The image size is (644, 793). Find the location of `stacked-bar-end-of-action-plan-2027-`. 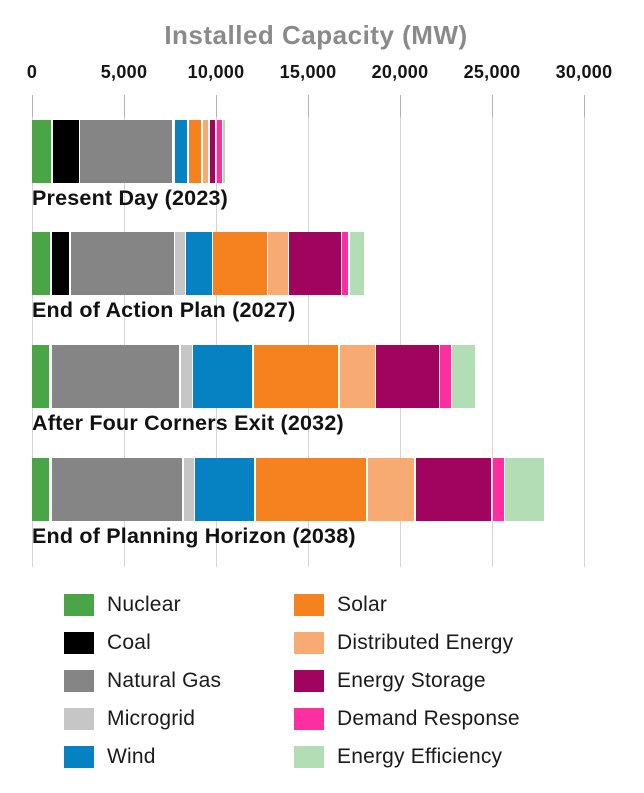

stacked-bar-end-of-action-plan-2027- is located at coordinates (308, 263).